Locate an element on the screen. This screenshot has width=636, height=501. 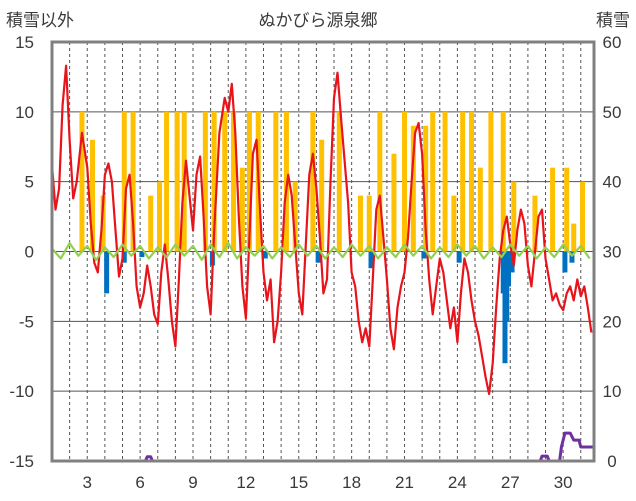
x-tick-label: 18 is located at coordinates (351, 482).